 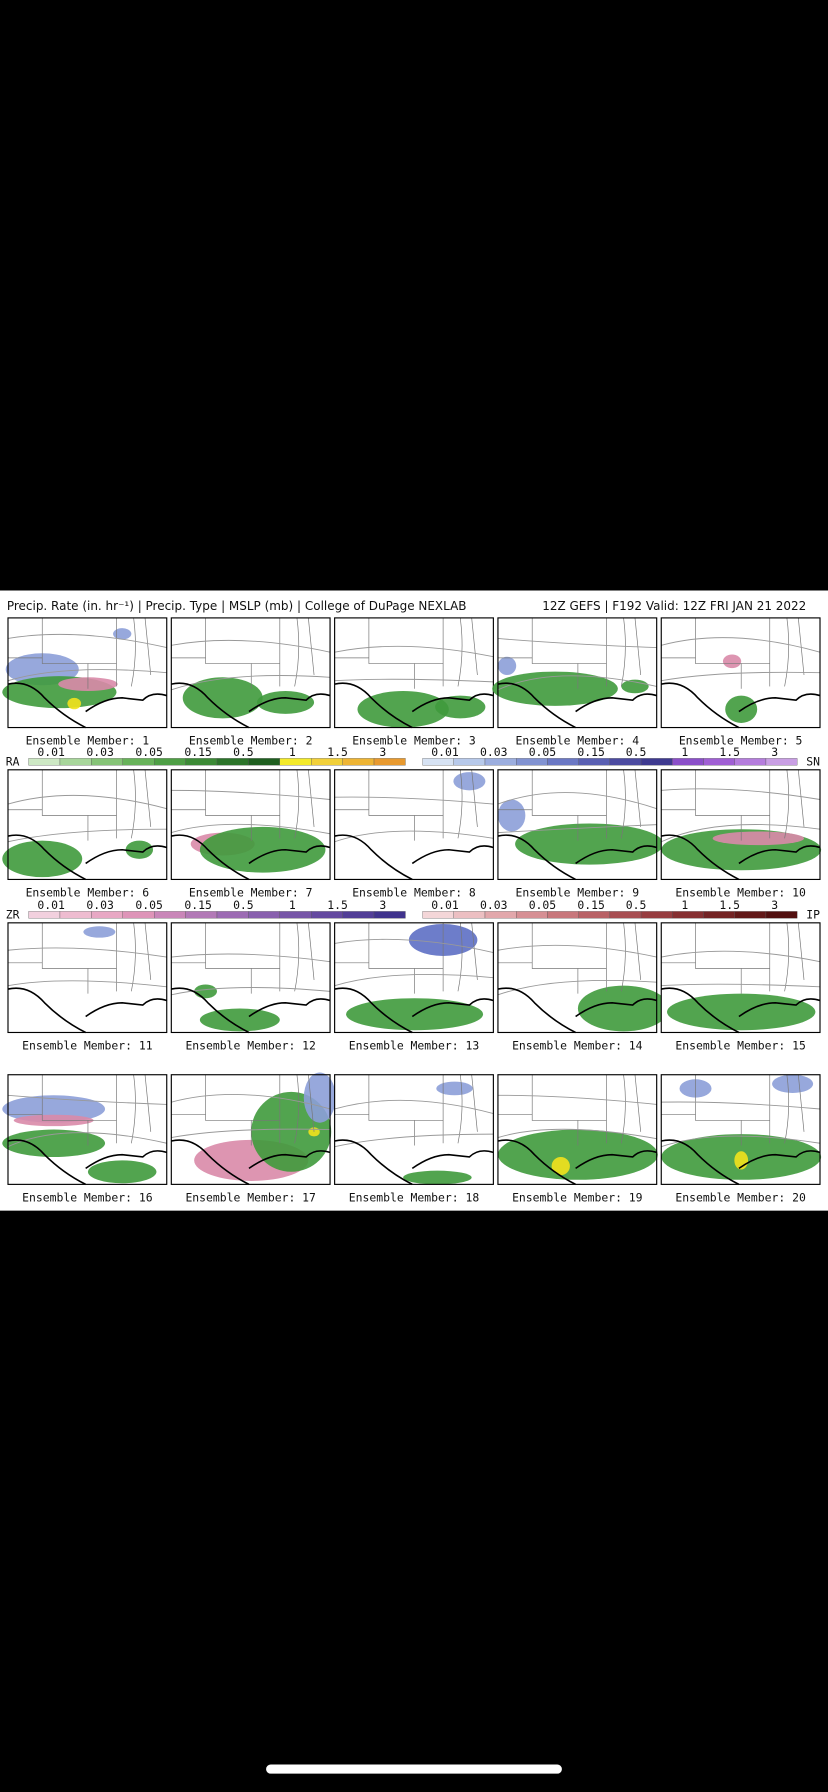 I want to click on panel-label: Ensemble Member: 10, so click(x=740, y=893).